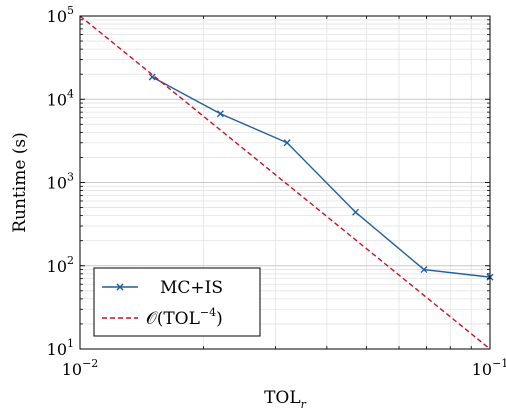  Describe the element at coordinates (184, 317) in the screenshot. I see `legend-label: 𝒪(TOL−4)` at that location.